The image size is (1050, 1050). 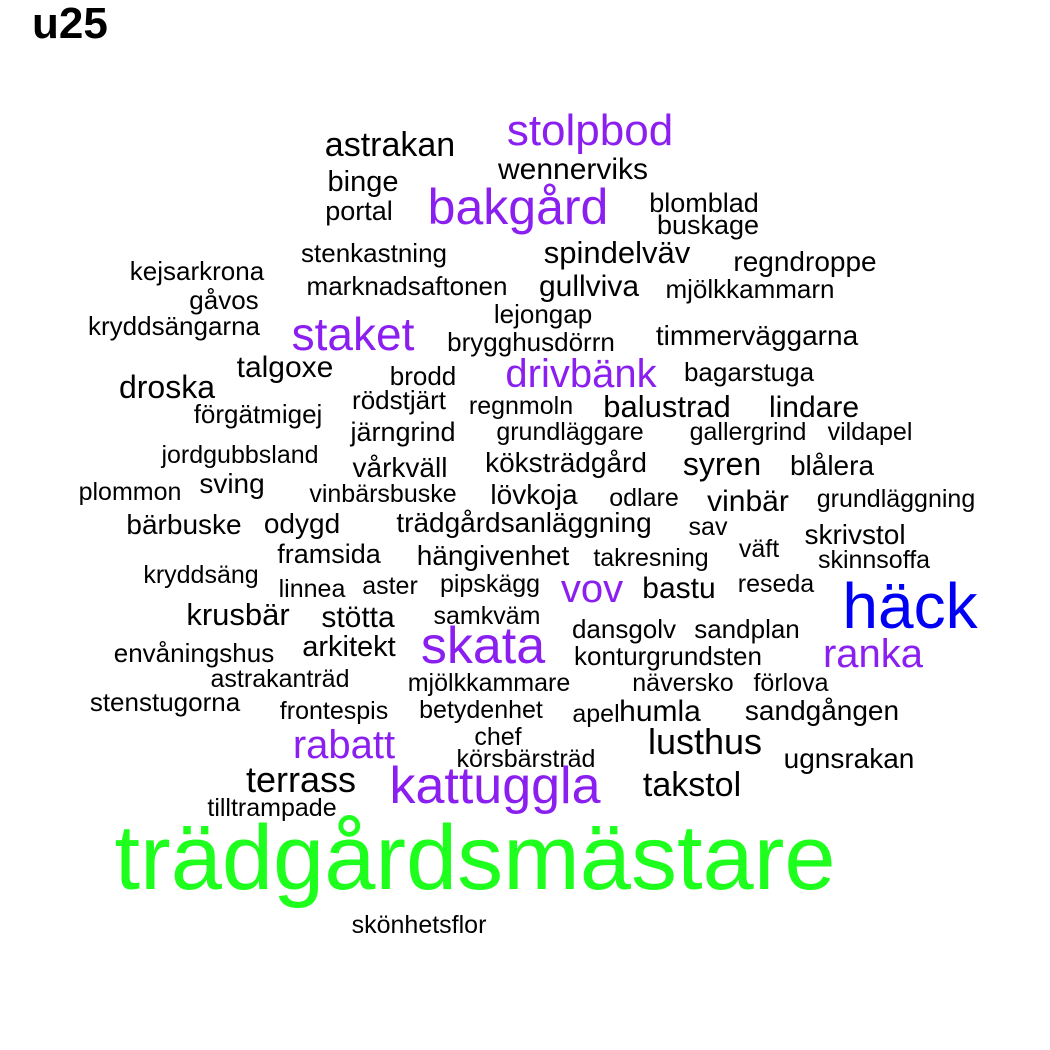 I want to click on cloud-word: drivbänk, so click(x=581, y=374).